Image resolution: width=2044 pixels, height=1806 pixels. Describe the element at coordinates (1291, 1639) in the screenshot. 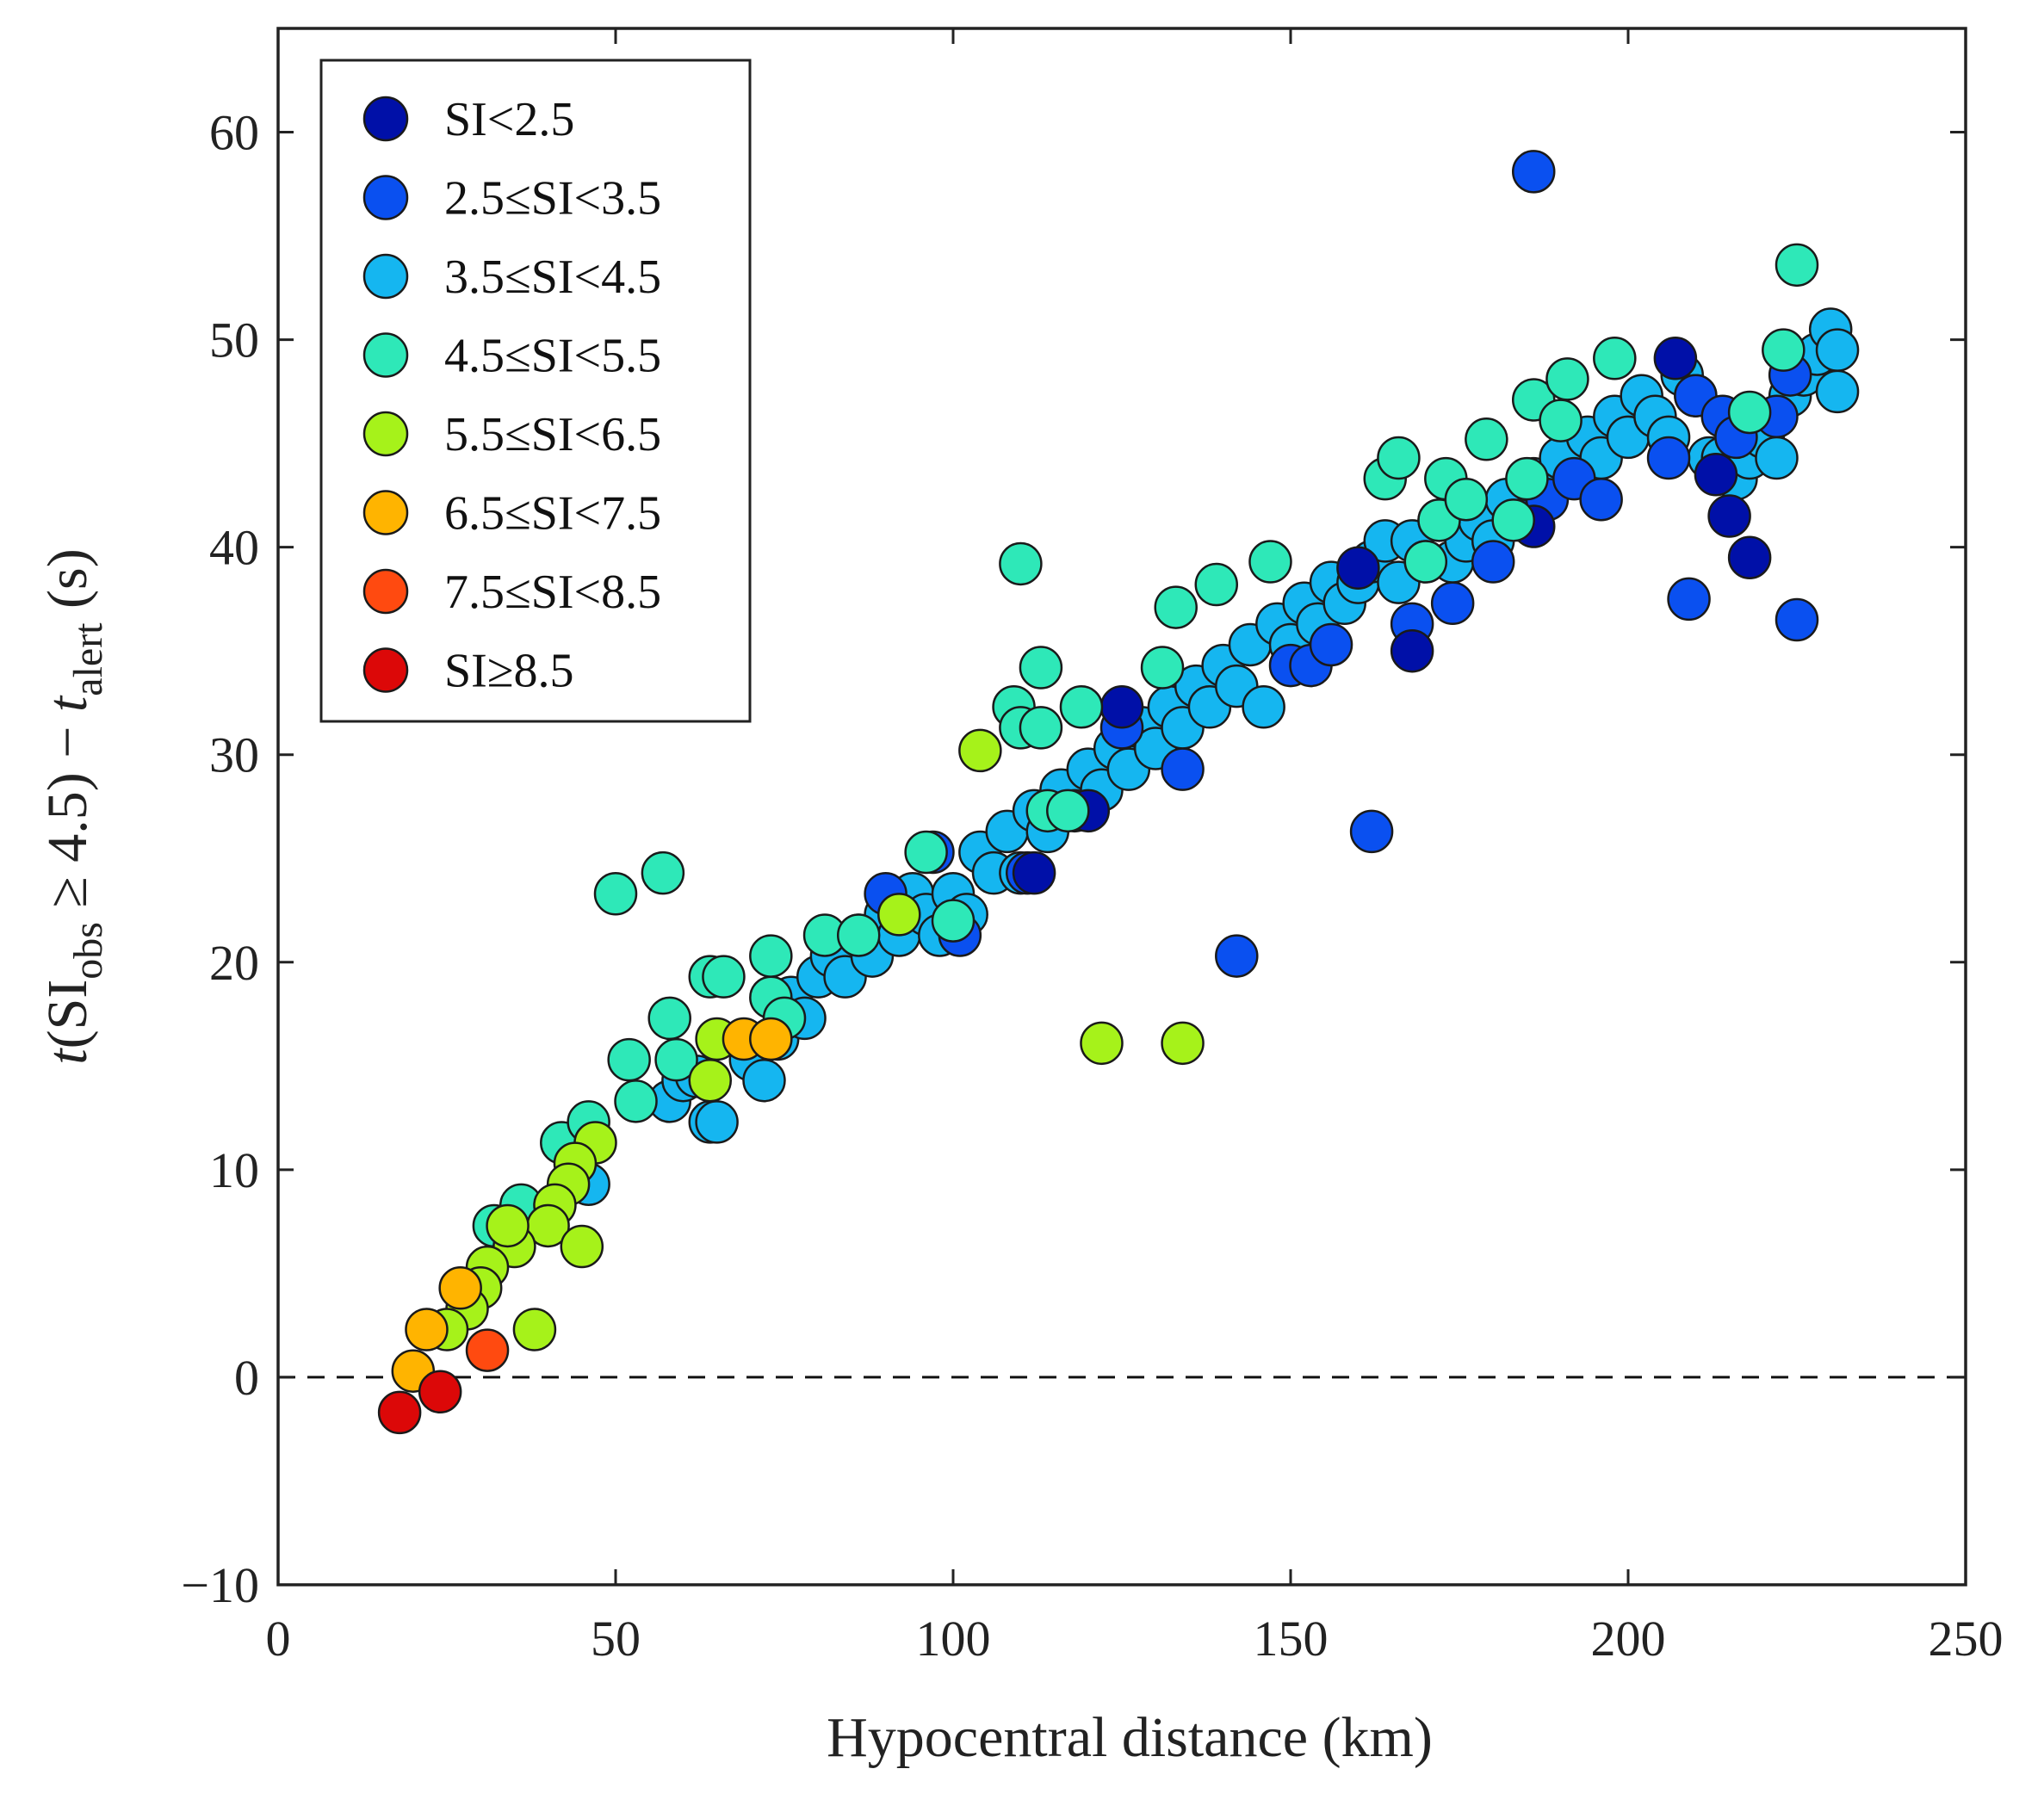

I see `x-tick-label: 150` at that location.